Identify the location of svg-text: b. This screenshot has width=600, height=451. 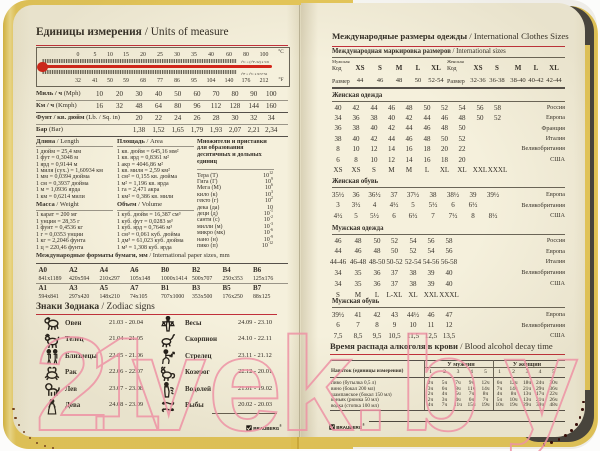
(439, 381).